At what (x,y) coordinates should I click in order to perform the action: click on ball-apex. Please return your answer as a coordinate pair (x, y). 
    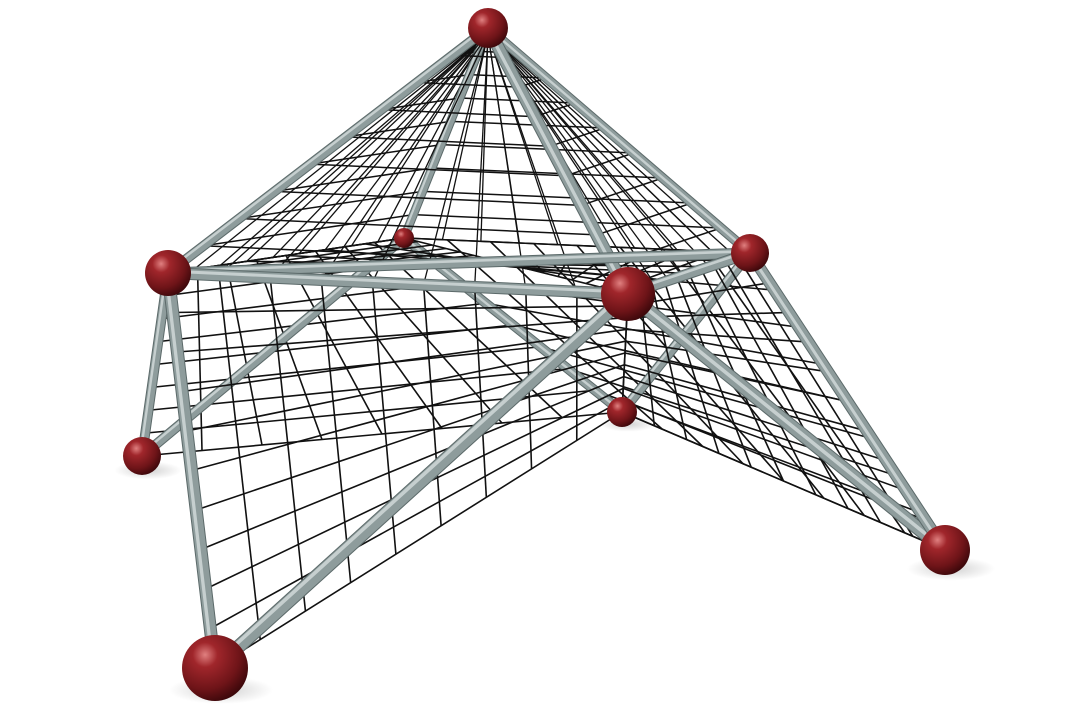
    Looking at the image, I should click on (488, 28).